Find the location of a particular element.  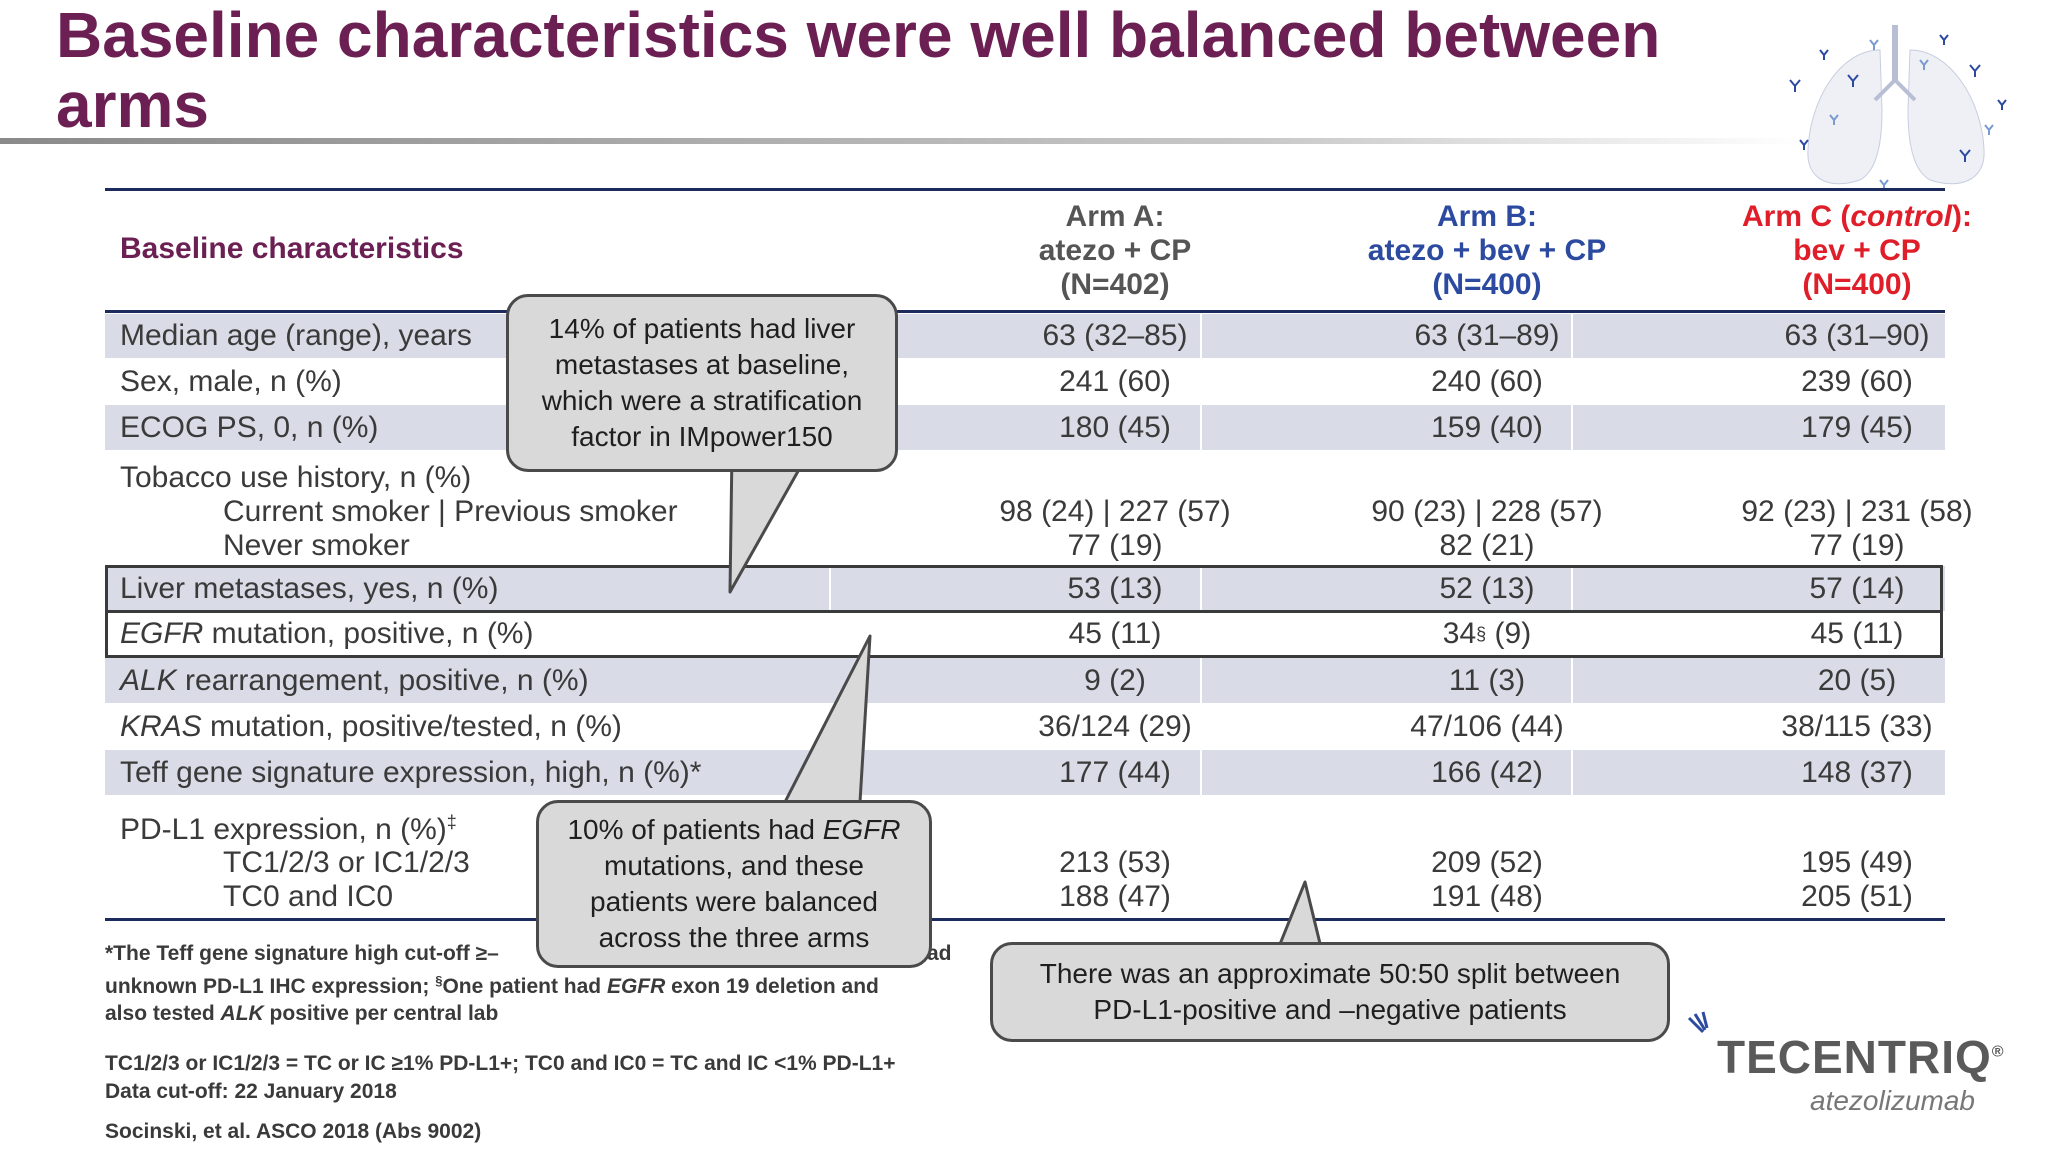

arm-b-regimen: atezo + bev + CP is located at coordinates (1487, 250).